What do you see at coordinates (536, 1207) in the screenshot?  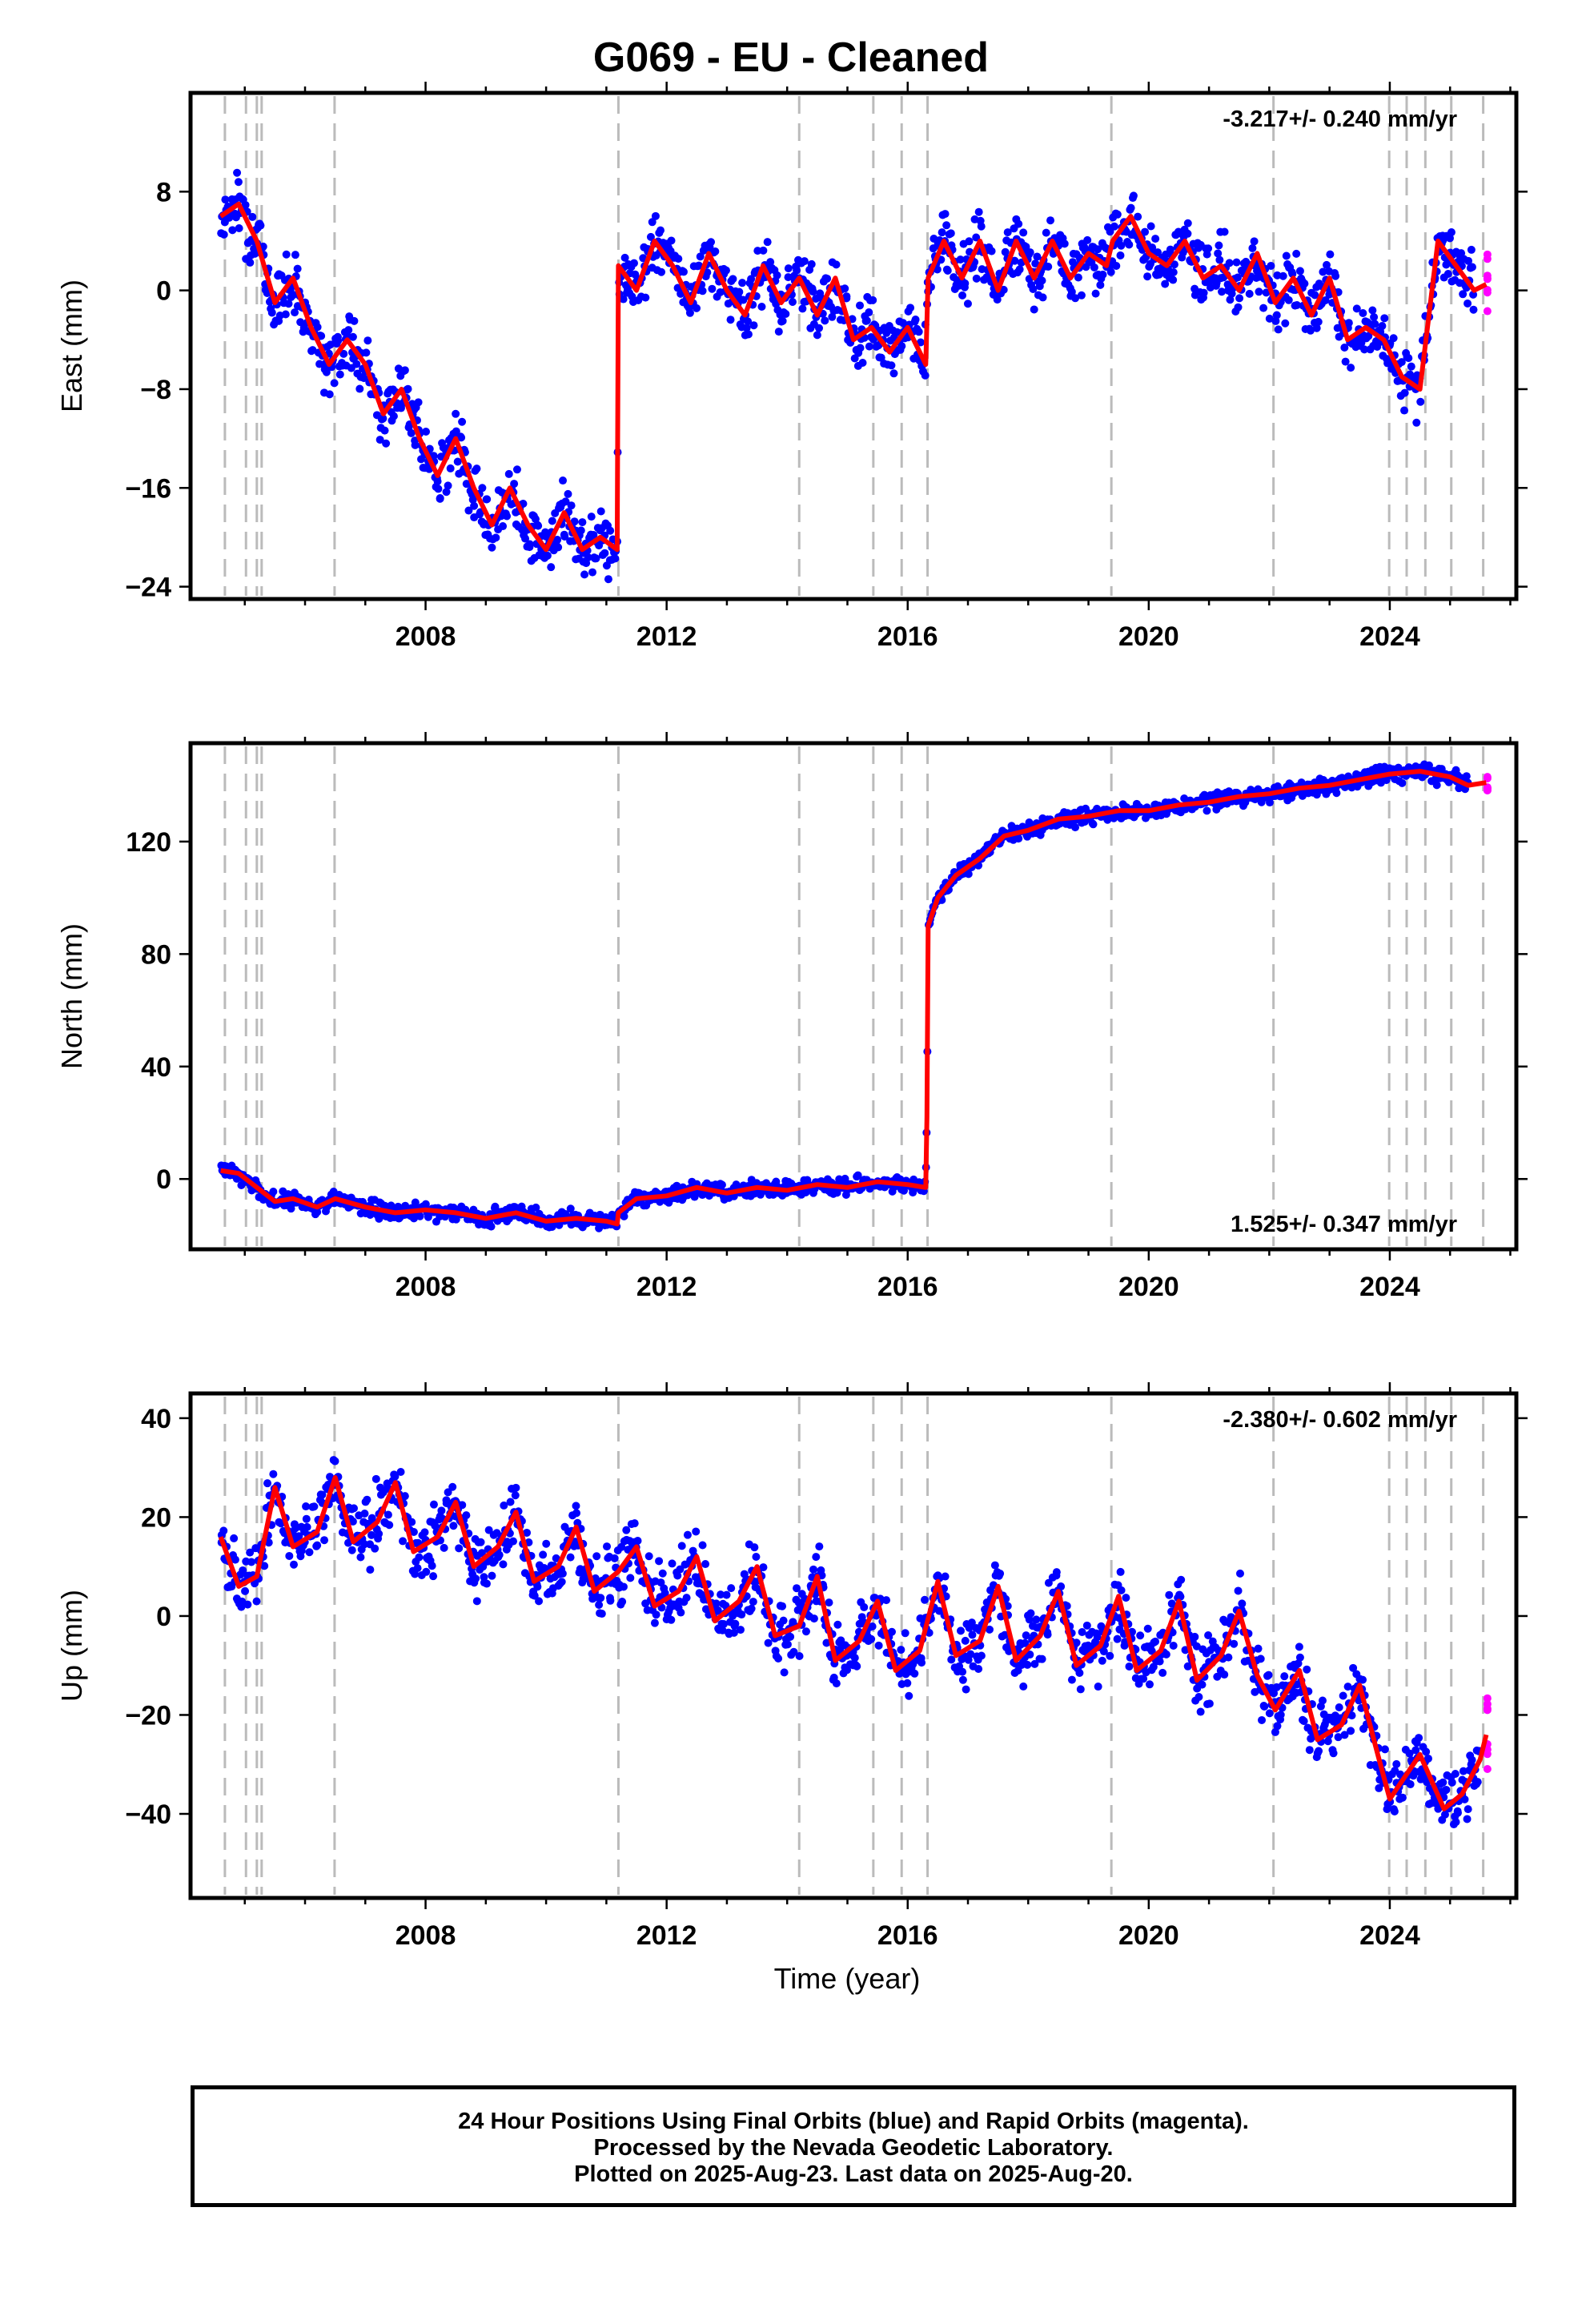 I see `north-final-point` at bounding box center [536, 1207].